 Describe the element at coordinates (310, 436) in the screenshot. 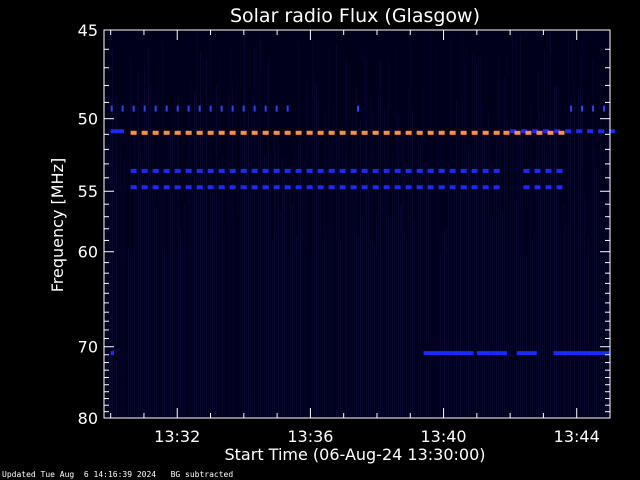

I see `x-tick-label: 13:36` at that location.